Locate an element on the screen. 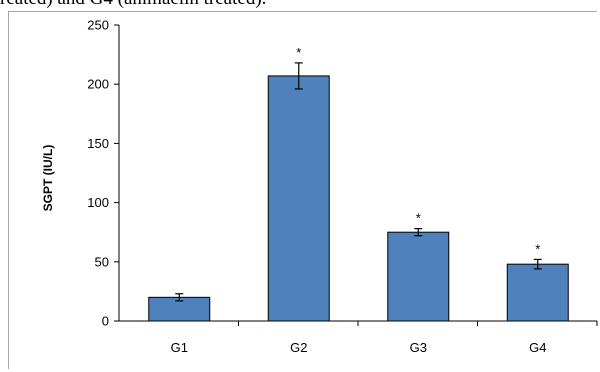  x-tick-label: G4 is located at coordinates (537, 347).